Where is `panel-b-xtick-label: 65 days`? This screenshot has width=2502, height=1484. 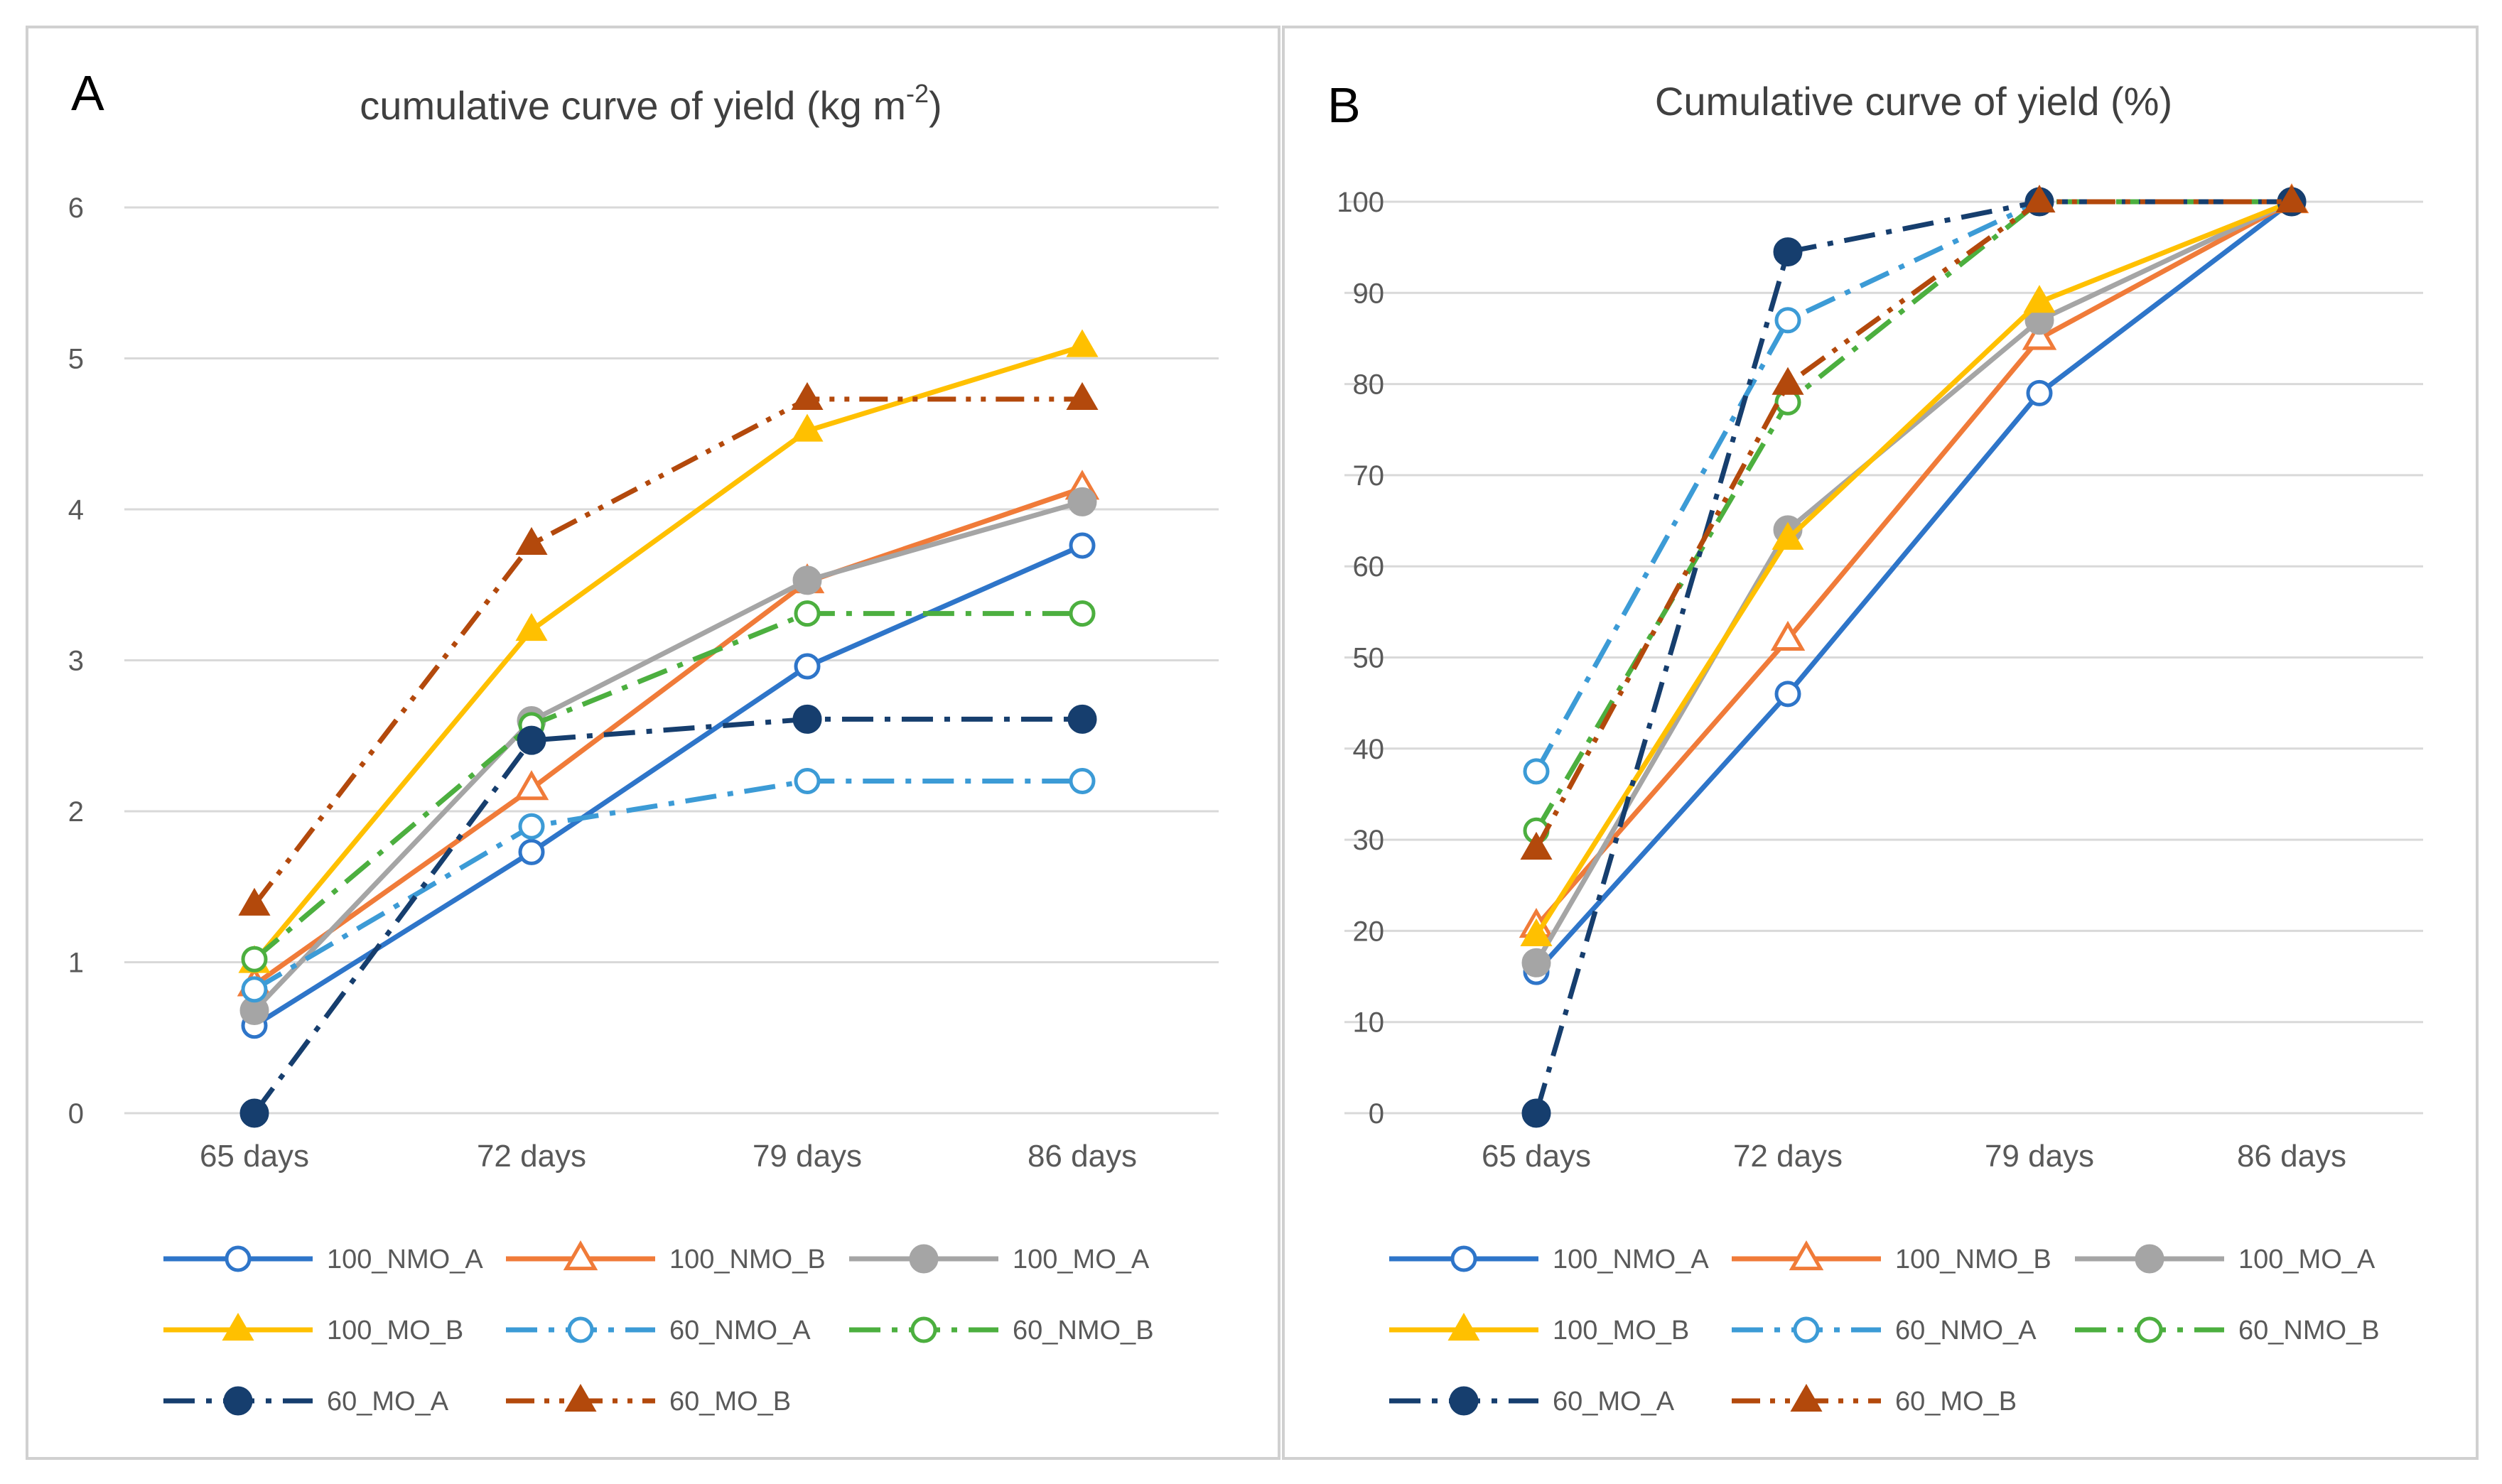 panel-b-xtick-label: 65 days is located at coordinates (1536, 1156).